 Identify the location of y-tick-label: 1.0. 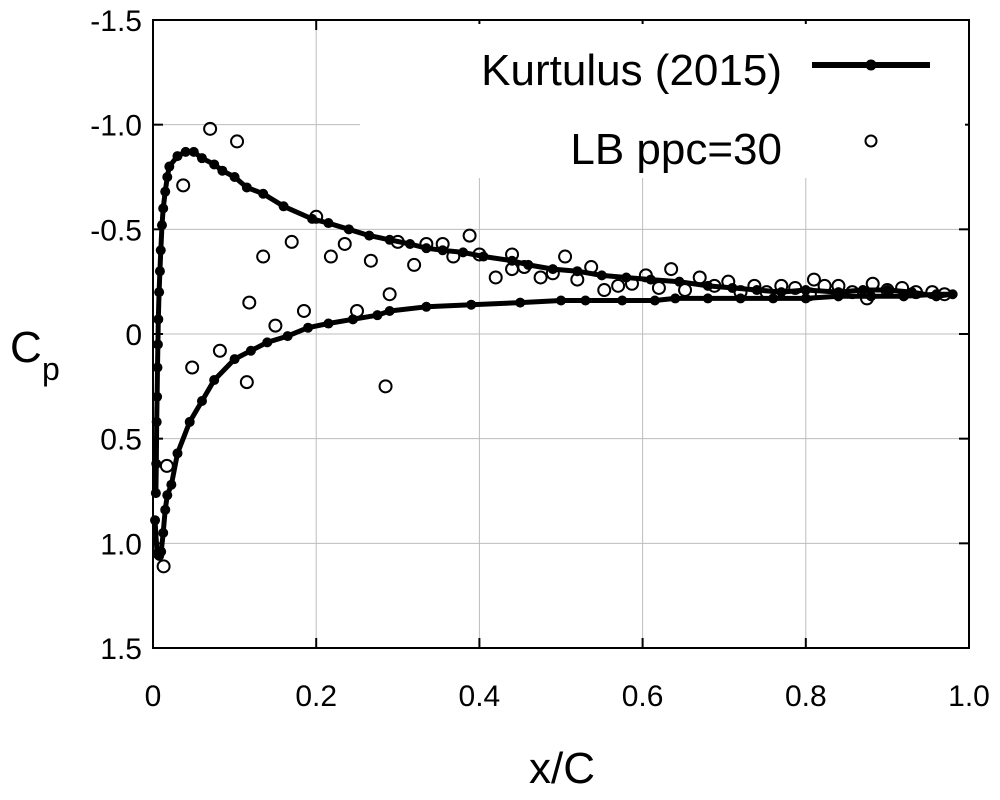
(121, 544).